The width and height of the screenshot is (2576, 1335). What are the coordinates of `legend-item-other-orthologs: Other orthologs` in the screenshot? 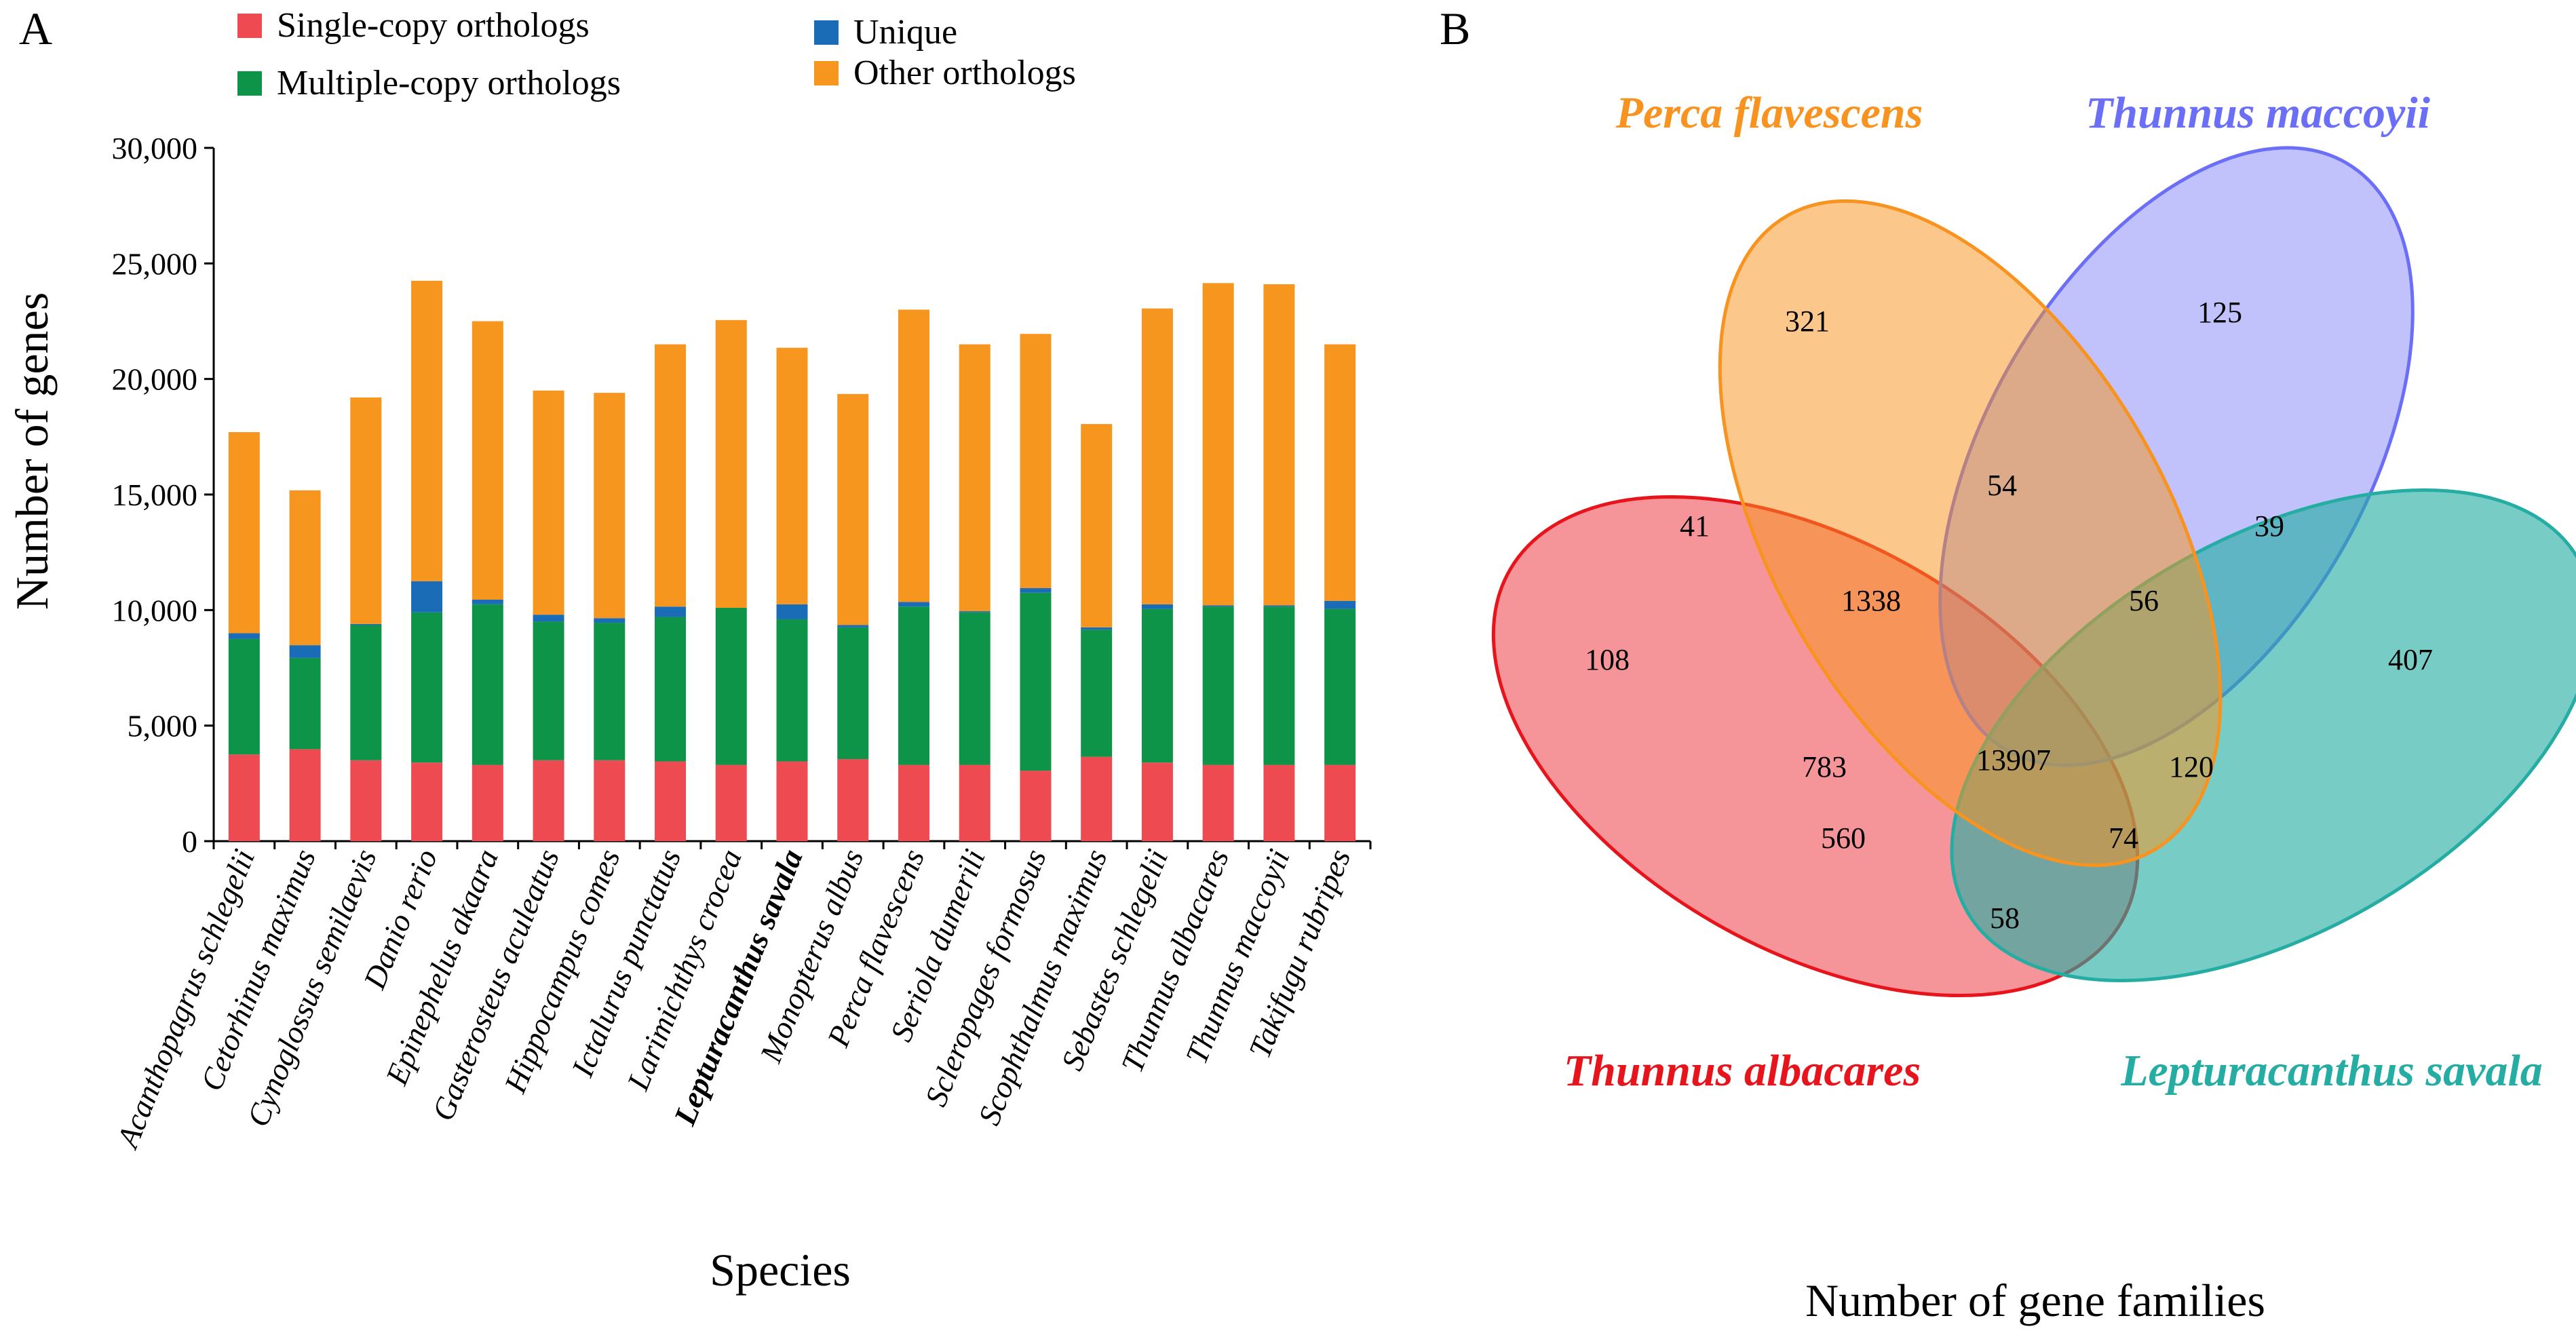 It's located at (945, 73).